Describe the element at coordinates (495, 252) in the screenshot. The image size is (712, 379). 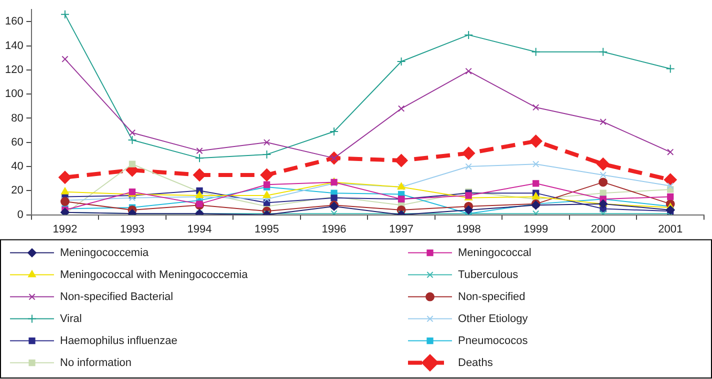
I see `legend-label: Meningococcal` at that location.